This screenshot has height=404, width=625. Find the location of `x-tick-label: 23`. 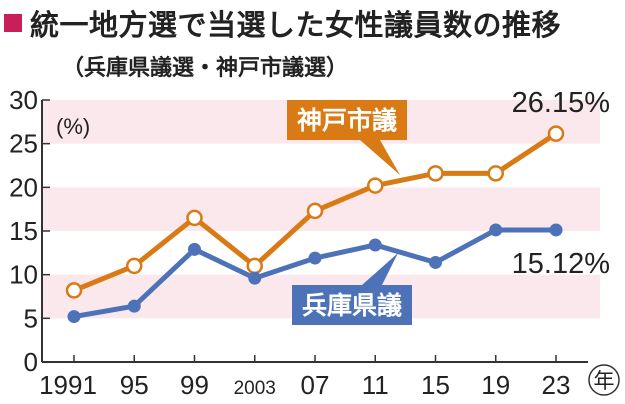

x-tick-label: 23 is located at coordinates (556, 385).